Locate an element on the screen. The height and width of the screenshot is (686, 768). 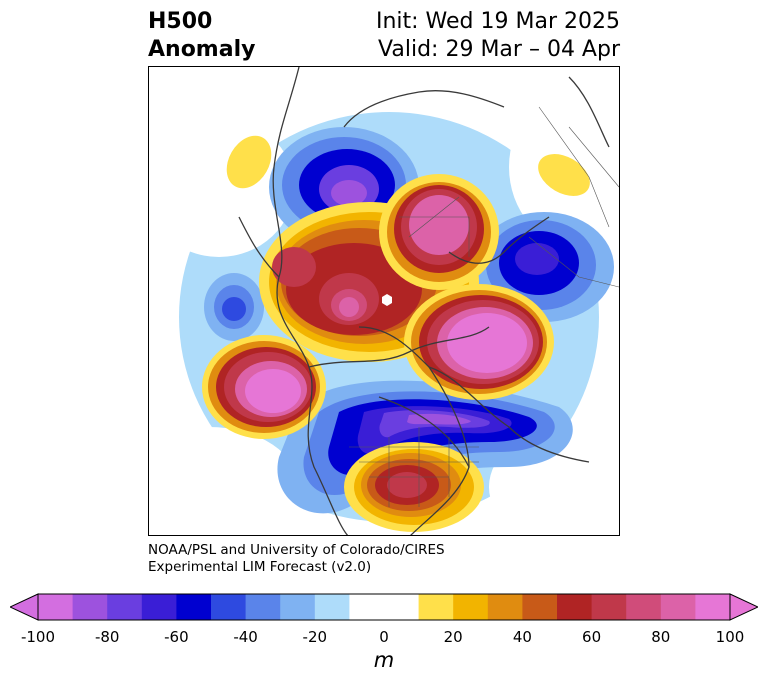
colorbar-tick-label: 80 is located at coordinates (661, 637).